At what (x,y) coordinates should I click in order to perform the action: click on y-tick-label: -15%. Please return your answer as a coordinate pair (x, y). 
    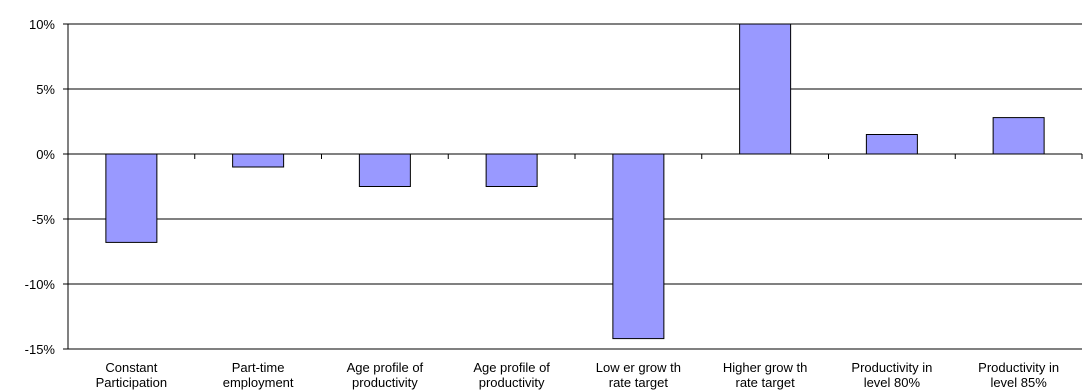
    Looking at the image, I should click on (40, 349).